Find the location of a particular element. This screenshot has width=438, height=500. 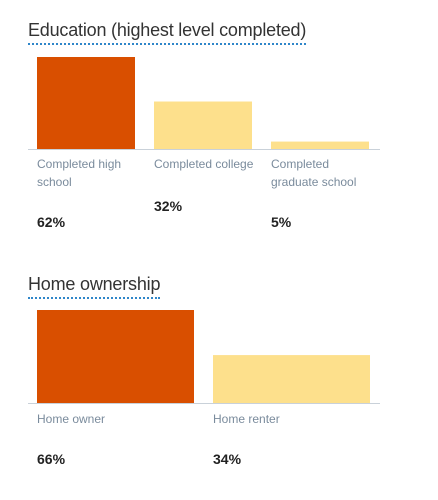

home-ownership-category-label-renter: Home renter is located at coordinates (246, 419).